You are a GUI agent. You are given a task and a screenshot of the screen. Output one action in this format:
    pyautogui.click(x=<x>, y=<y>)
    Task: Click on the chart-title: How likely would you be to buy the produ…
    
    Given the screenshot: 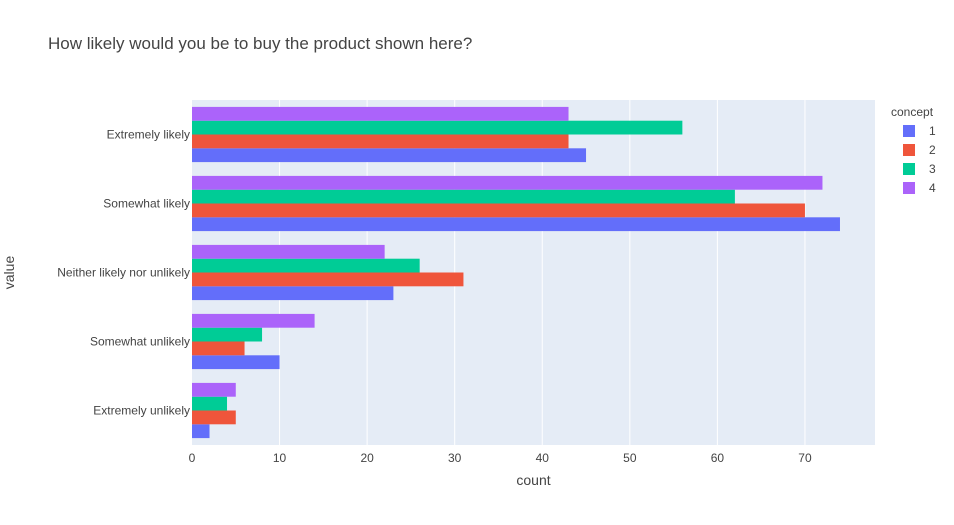 What is the action you would take?
    pyautogui.click(x=260, y=43)
    